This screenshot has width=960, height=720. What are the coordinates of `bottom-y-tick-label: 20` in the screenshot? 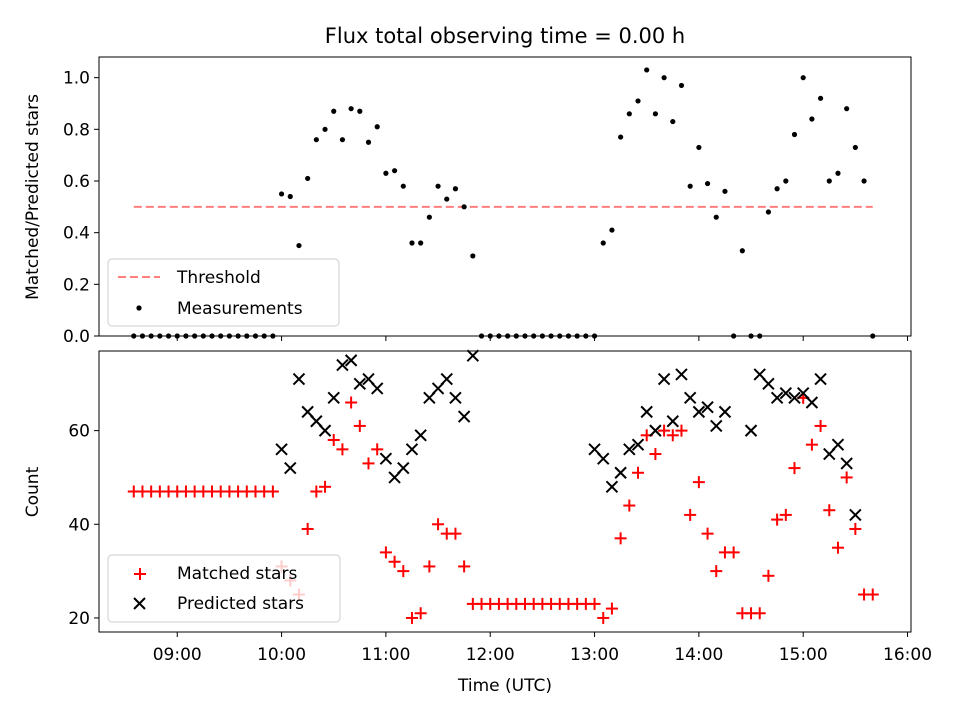 It's located at (79, 619).